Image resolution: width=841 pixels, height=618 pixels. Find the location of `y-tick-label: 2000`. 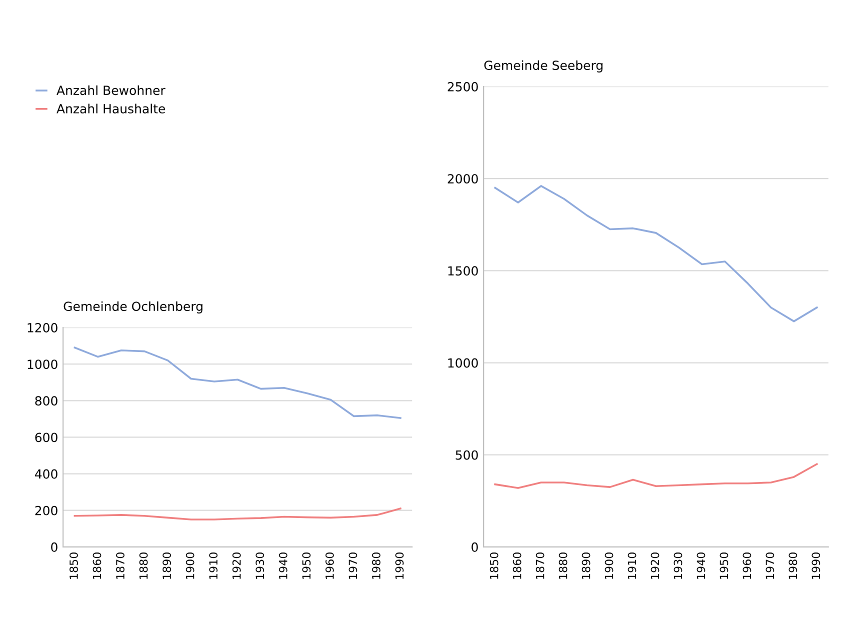

y-tick-label: 2000 is located at coordinates (463, 179).